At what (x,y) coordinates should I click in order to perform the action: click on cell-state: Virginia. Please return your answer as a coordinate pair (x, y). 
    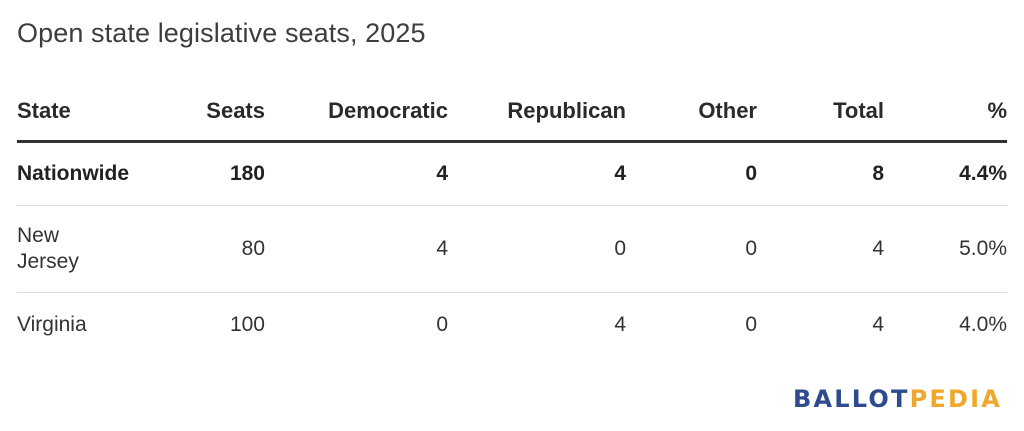
    Looking at the image, I should click on (52, 324).